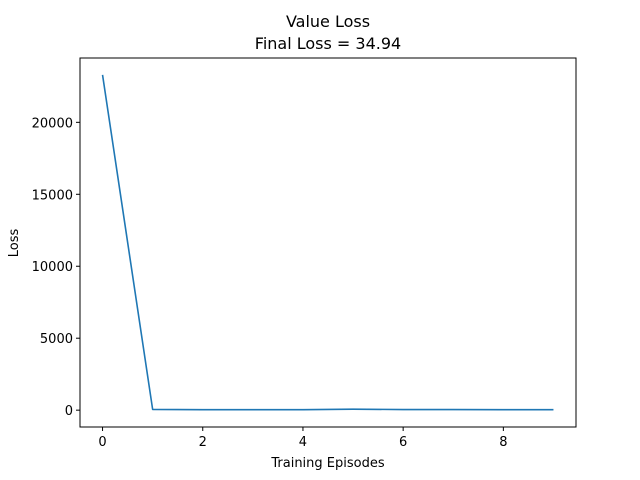 The image size is (640, 480). What do you see at coordinates (328, 21) in the screenshot?
I see `chart-title: Value Loss` at bounding box center [328, 21].